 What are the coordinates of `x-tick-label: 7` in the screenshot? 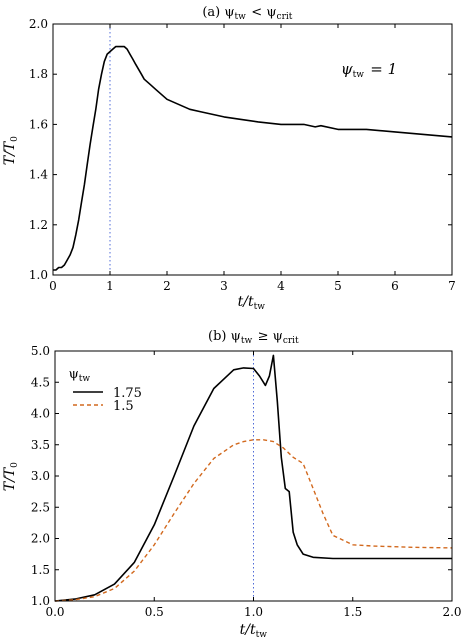 It's located at (452, 286).